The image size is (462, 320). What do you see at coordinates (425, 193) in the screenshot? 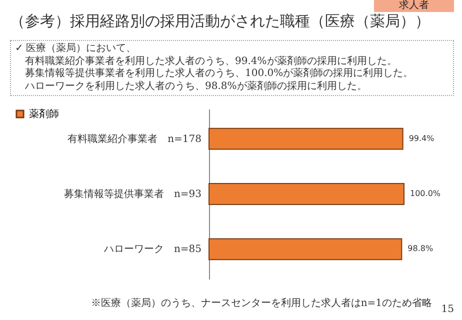
I see `data-label: 100.0%` at bounding box center [425, 193].